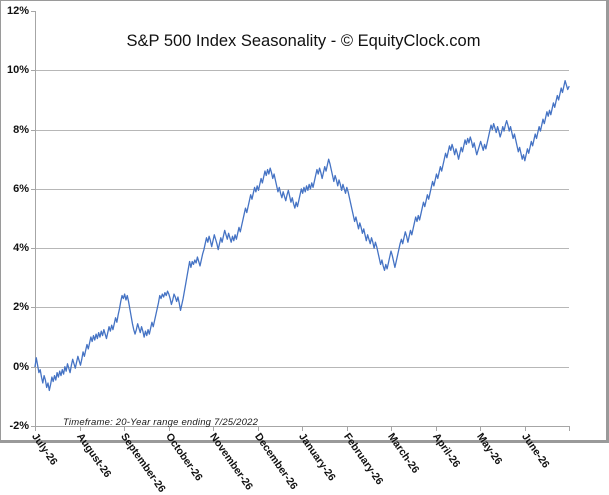  I want to click on x-tick-label: December-26, so click(275, 461).